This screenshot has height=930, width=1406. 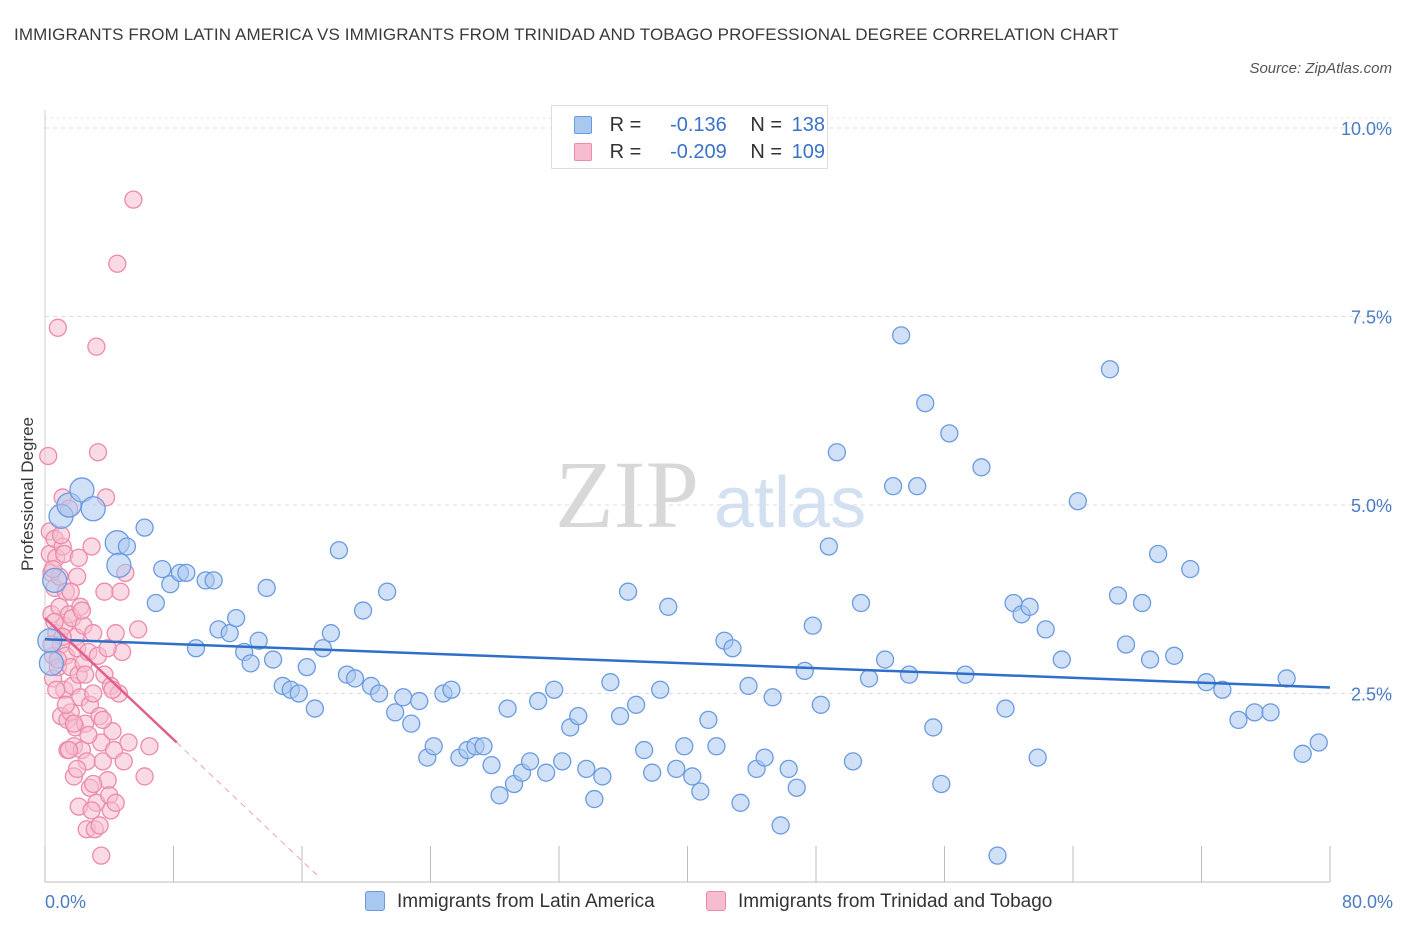 I want to click on legend-r-label: R =, so click(x=625, y=125).